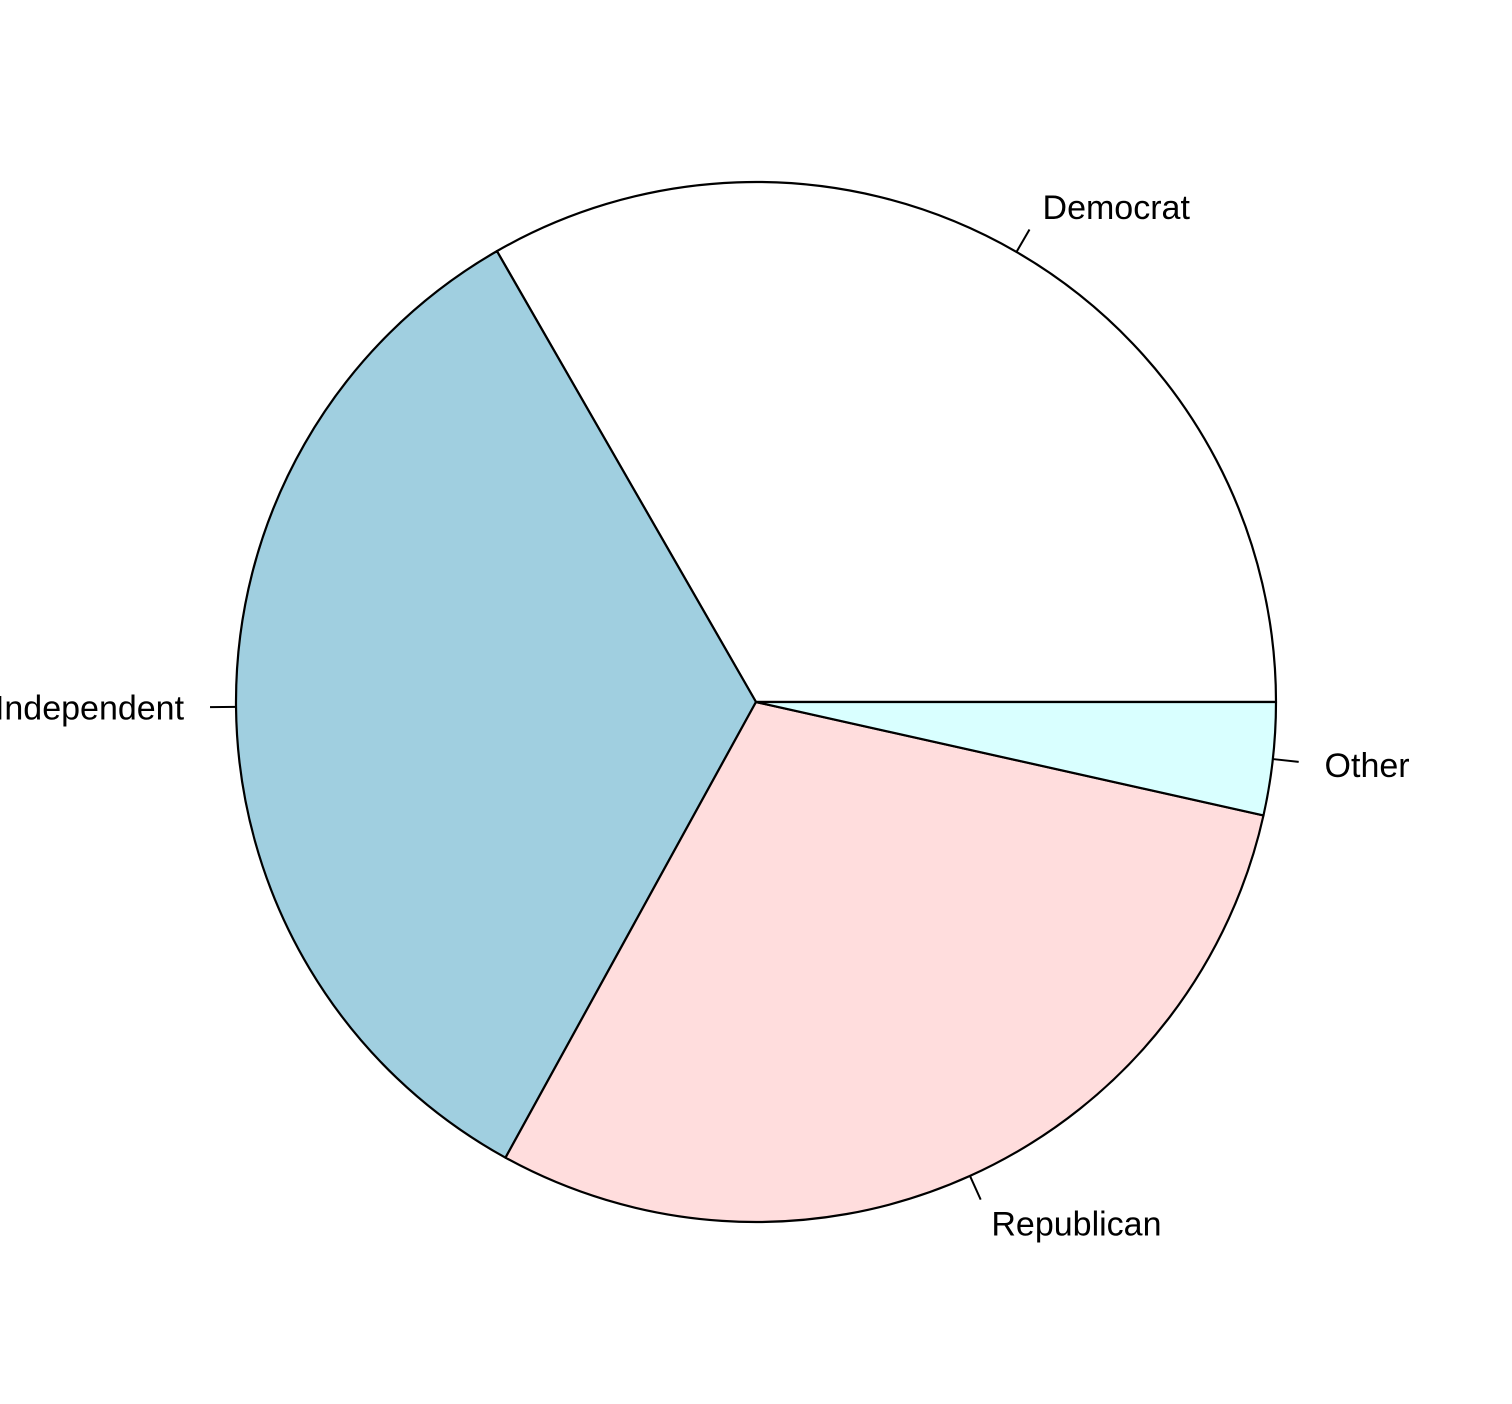 The image size is (1512, 1404). Describe the element at coordinates (92, 708) in the screenshot. I see `slice-label-independent: Independent` at that location.